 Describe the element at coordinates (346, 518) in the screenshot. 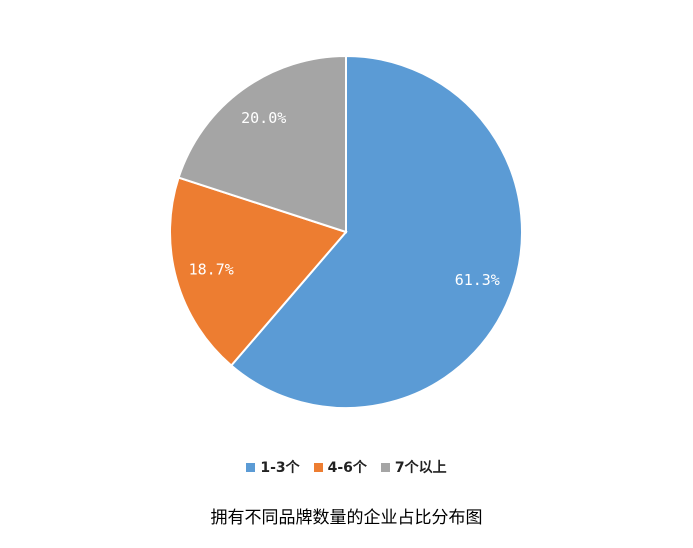

I see `chart-caption: 拥有不同品牌数量的企业占比分布图` at that location.